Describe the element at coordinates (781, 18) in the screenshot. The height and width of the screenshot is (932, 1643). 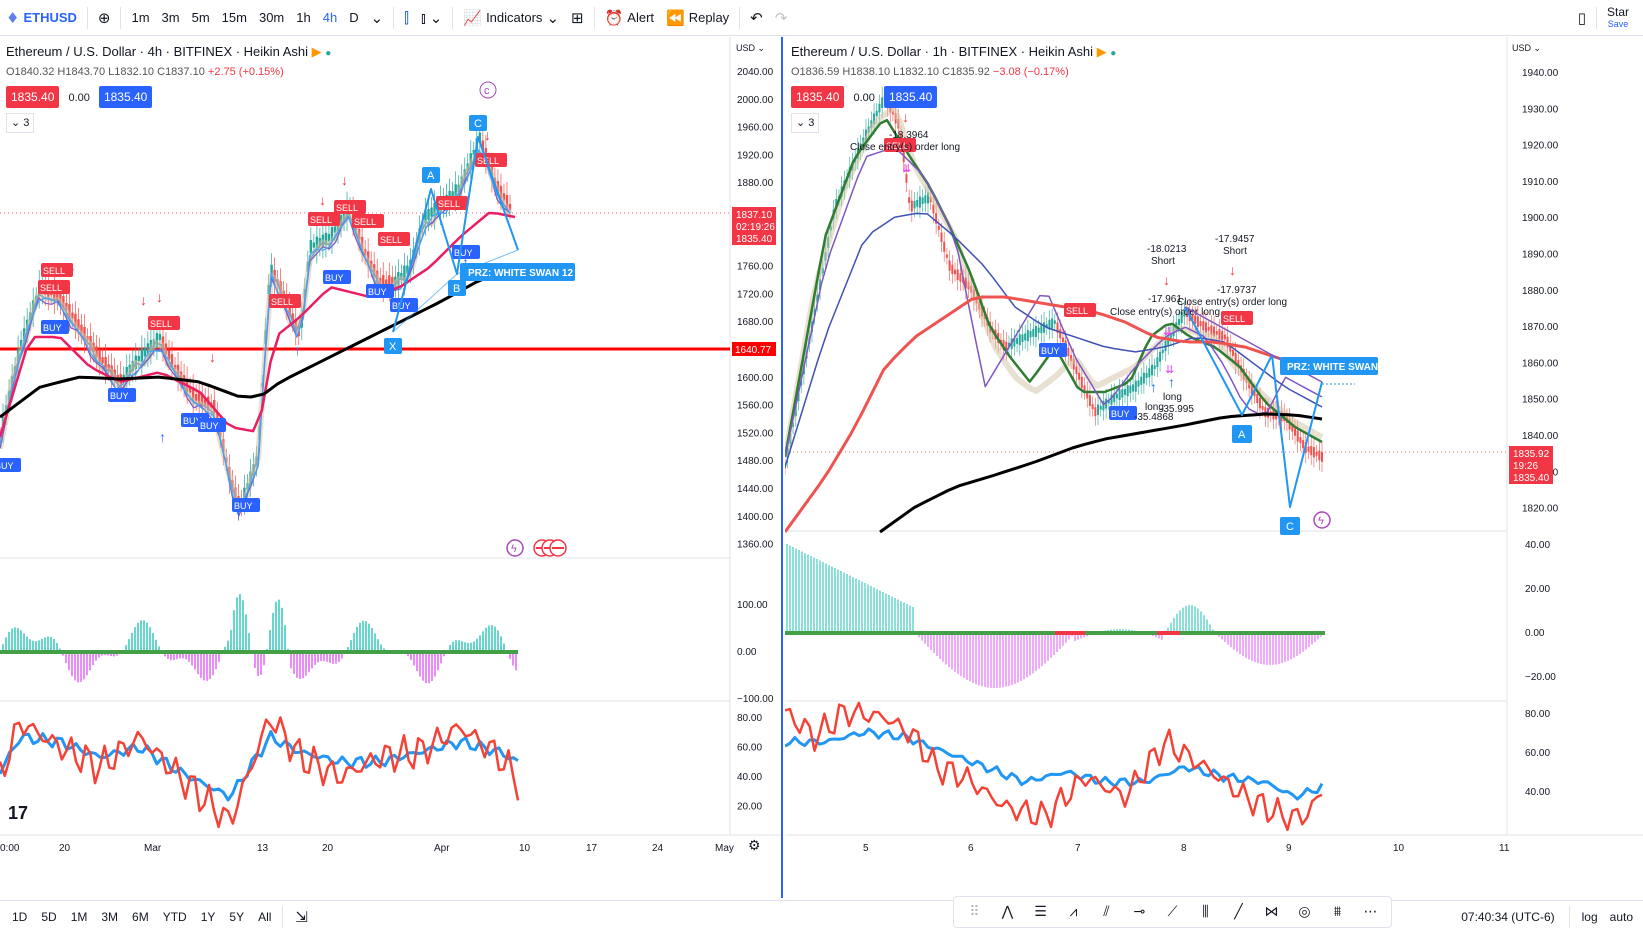
I see `redo-button: ↷` at that location.